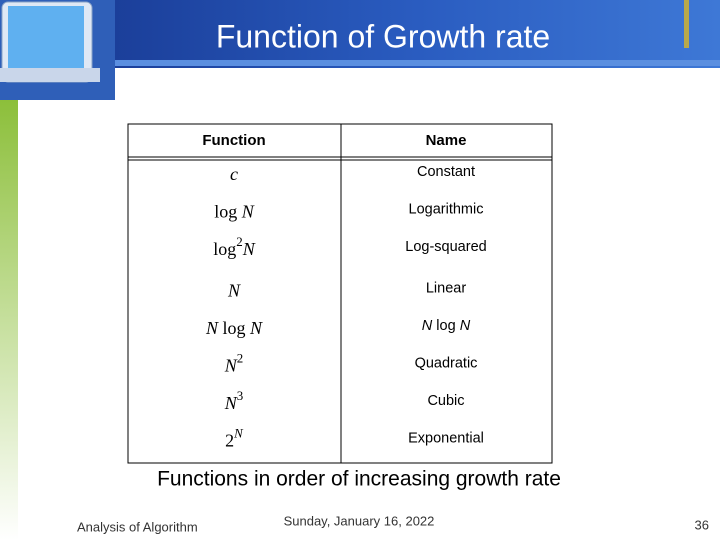 This screenshot has width=720, height=540. I want to click on text-segment: c, so click(234, 174).